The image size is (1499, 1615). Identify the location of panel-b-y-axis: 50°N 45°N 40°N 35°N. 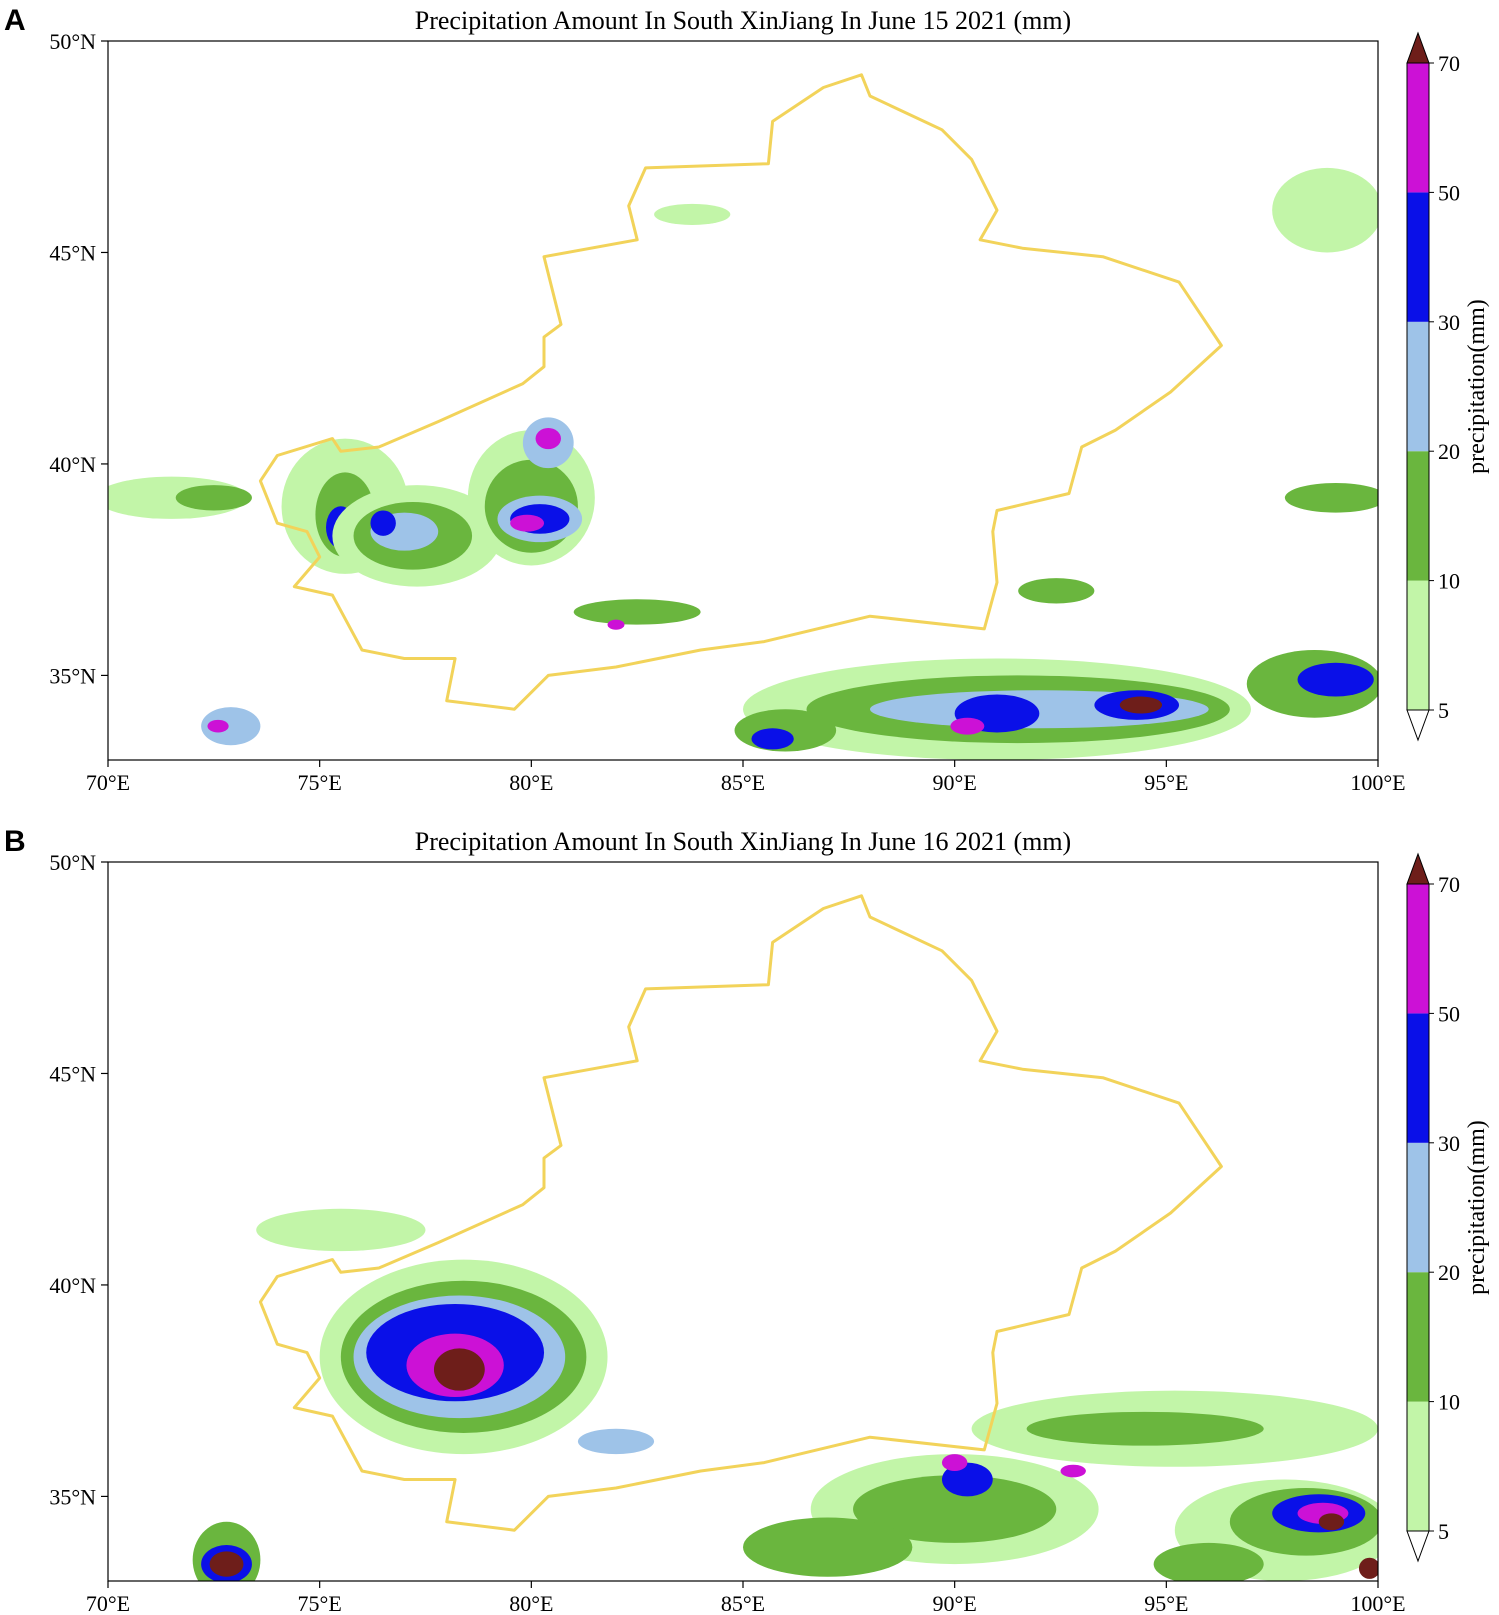
(78, 1179).